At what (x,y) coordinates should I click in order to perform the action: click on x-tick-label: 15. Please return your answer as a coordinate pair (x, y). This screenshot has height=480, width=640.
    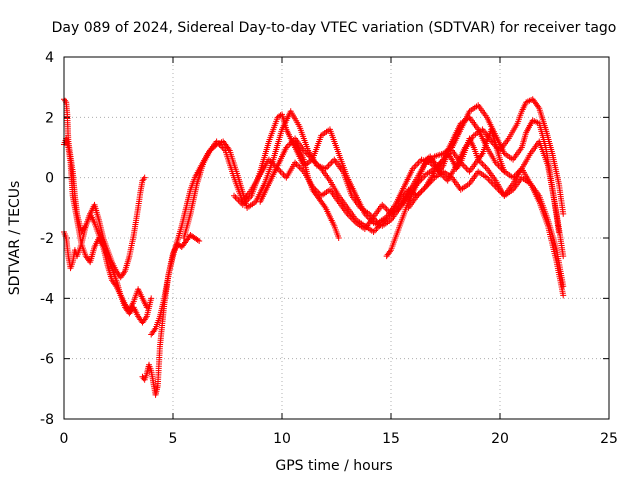
    Looking at the image, I should click on (391, 439).